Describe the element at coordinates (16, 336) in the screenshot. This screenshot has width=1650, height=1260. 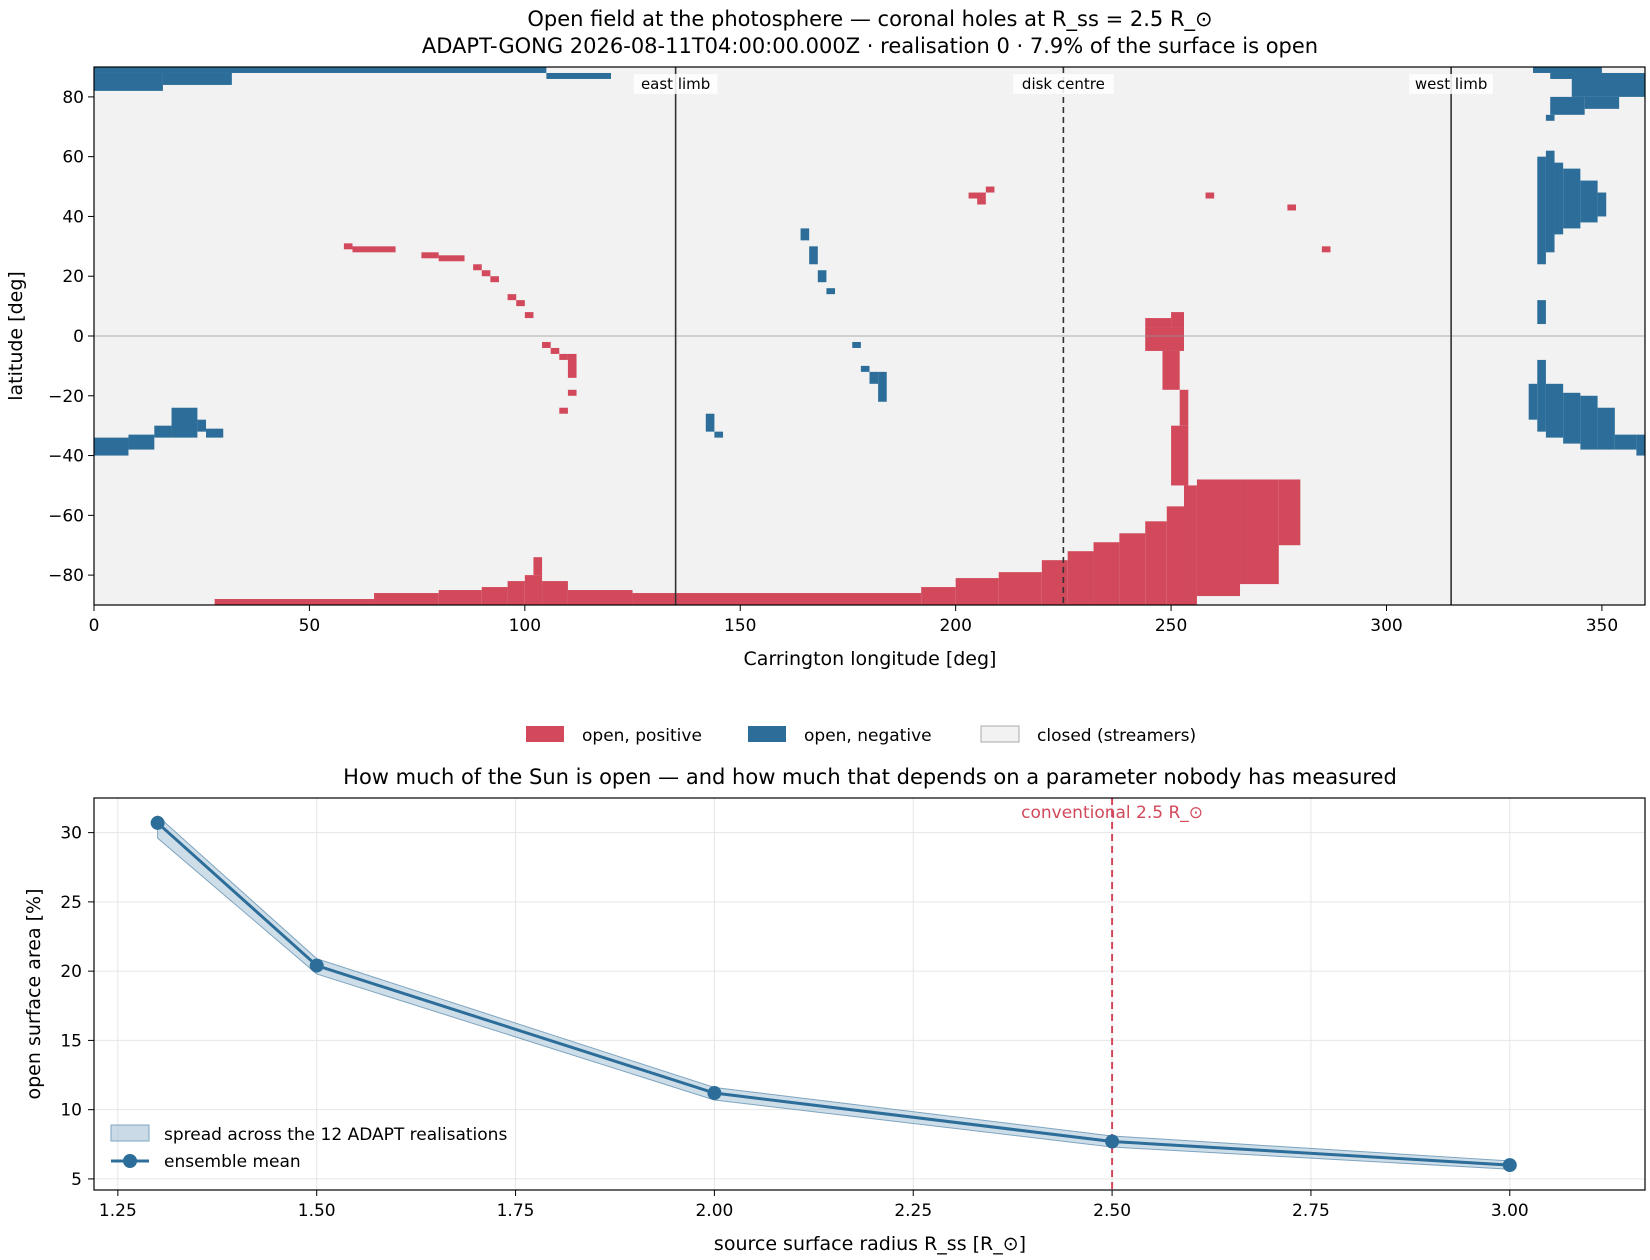
I see `map-y-axis-label: latitude [deg]` at that location.